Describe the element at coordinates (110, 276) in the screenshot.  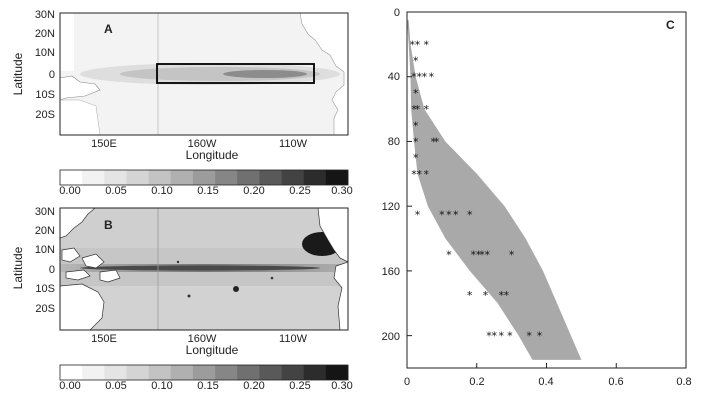
I see `panel-b-island` at that location.